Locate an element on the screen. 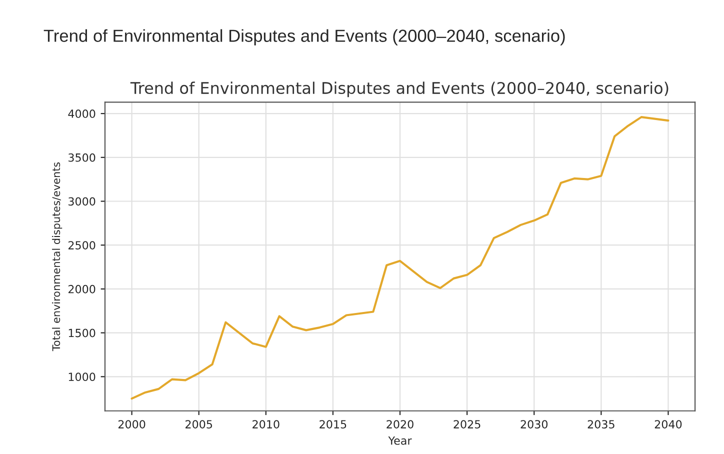  y-tick-label: 2000 is located at coordinates (82, 289).